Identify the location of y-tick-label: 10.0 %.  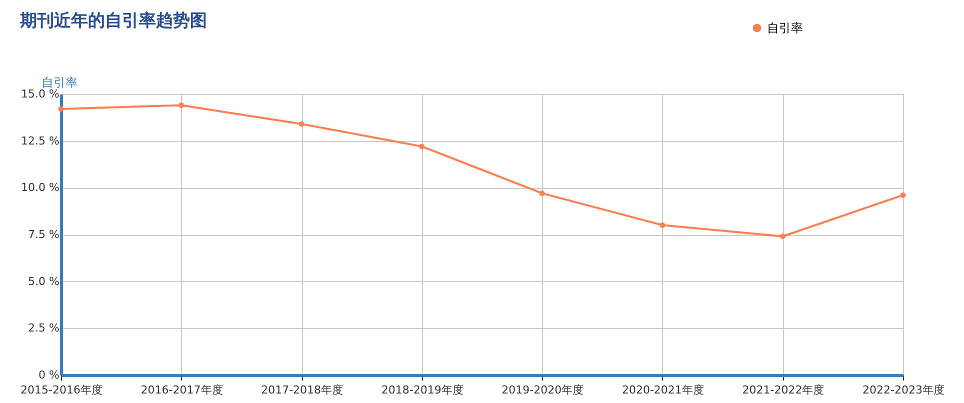
(40, 187).